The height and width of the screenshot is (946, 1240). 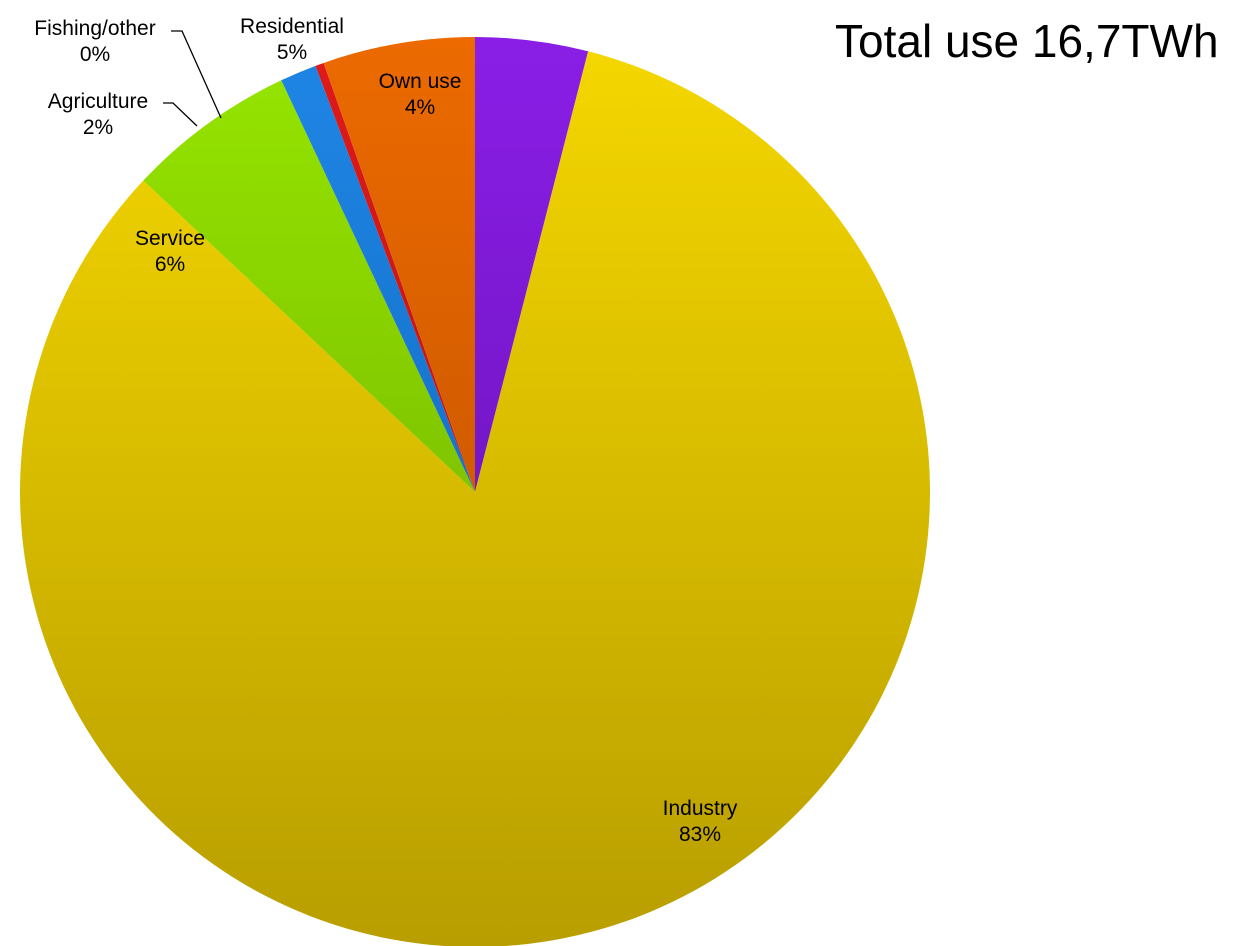 I want to click on slice-percent-label-agriculture: 2%, so click(x=98, y=127).